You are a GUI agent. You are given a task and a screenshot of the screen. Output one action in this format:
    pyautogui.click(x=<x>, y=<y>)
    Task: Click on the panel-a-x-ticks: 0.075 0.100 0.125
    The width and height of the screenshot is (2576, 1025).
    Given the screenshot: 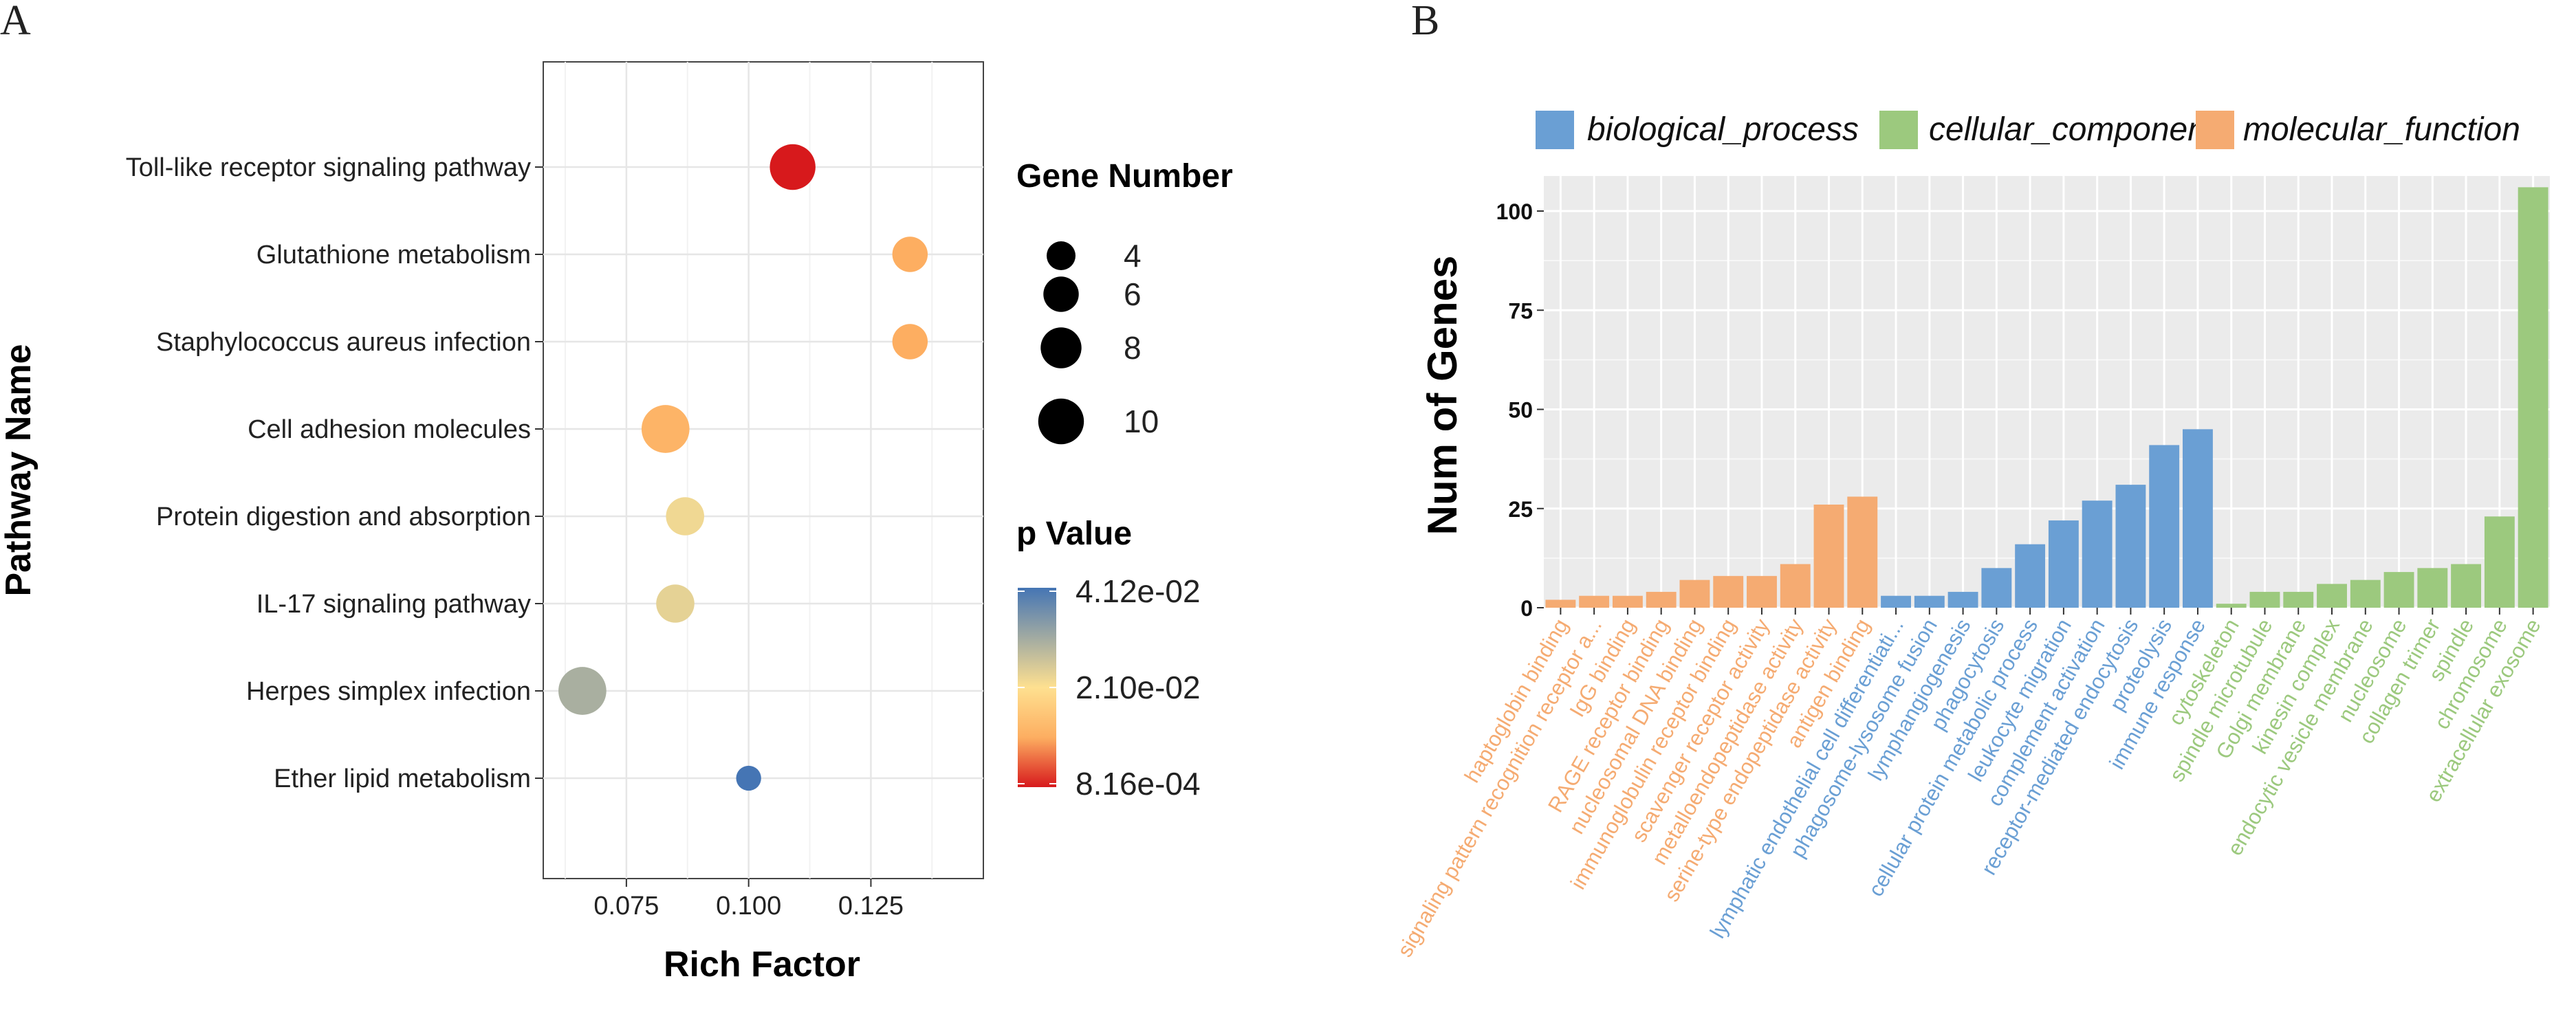 What is the action you would take?
    pyautogui.click(x=748, y=900)
    